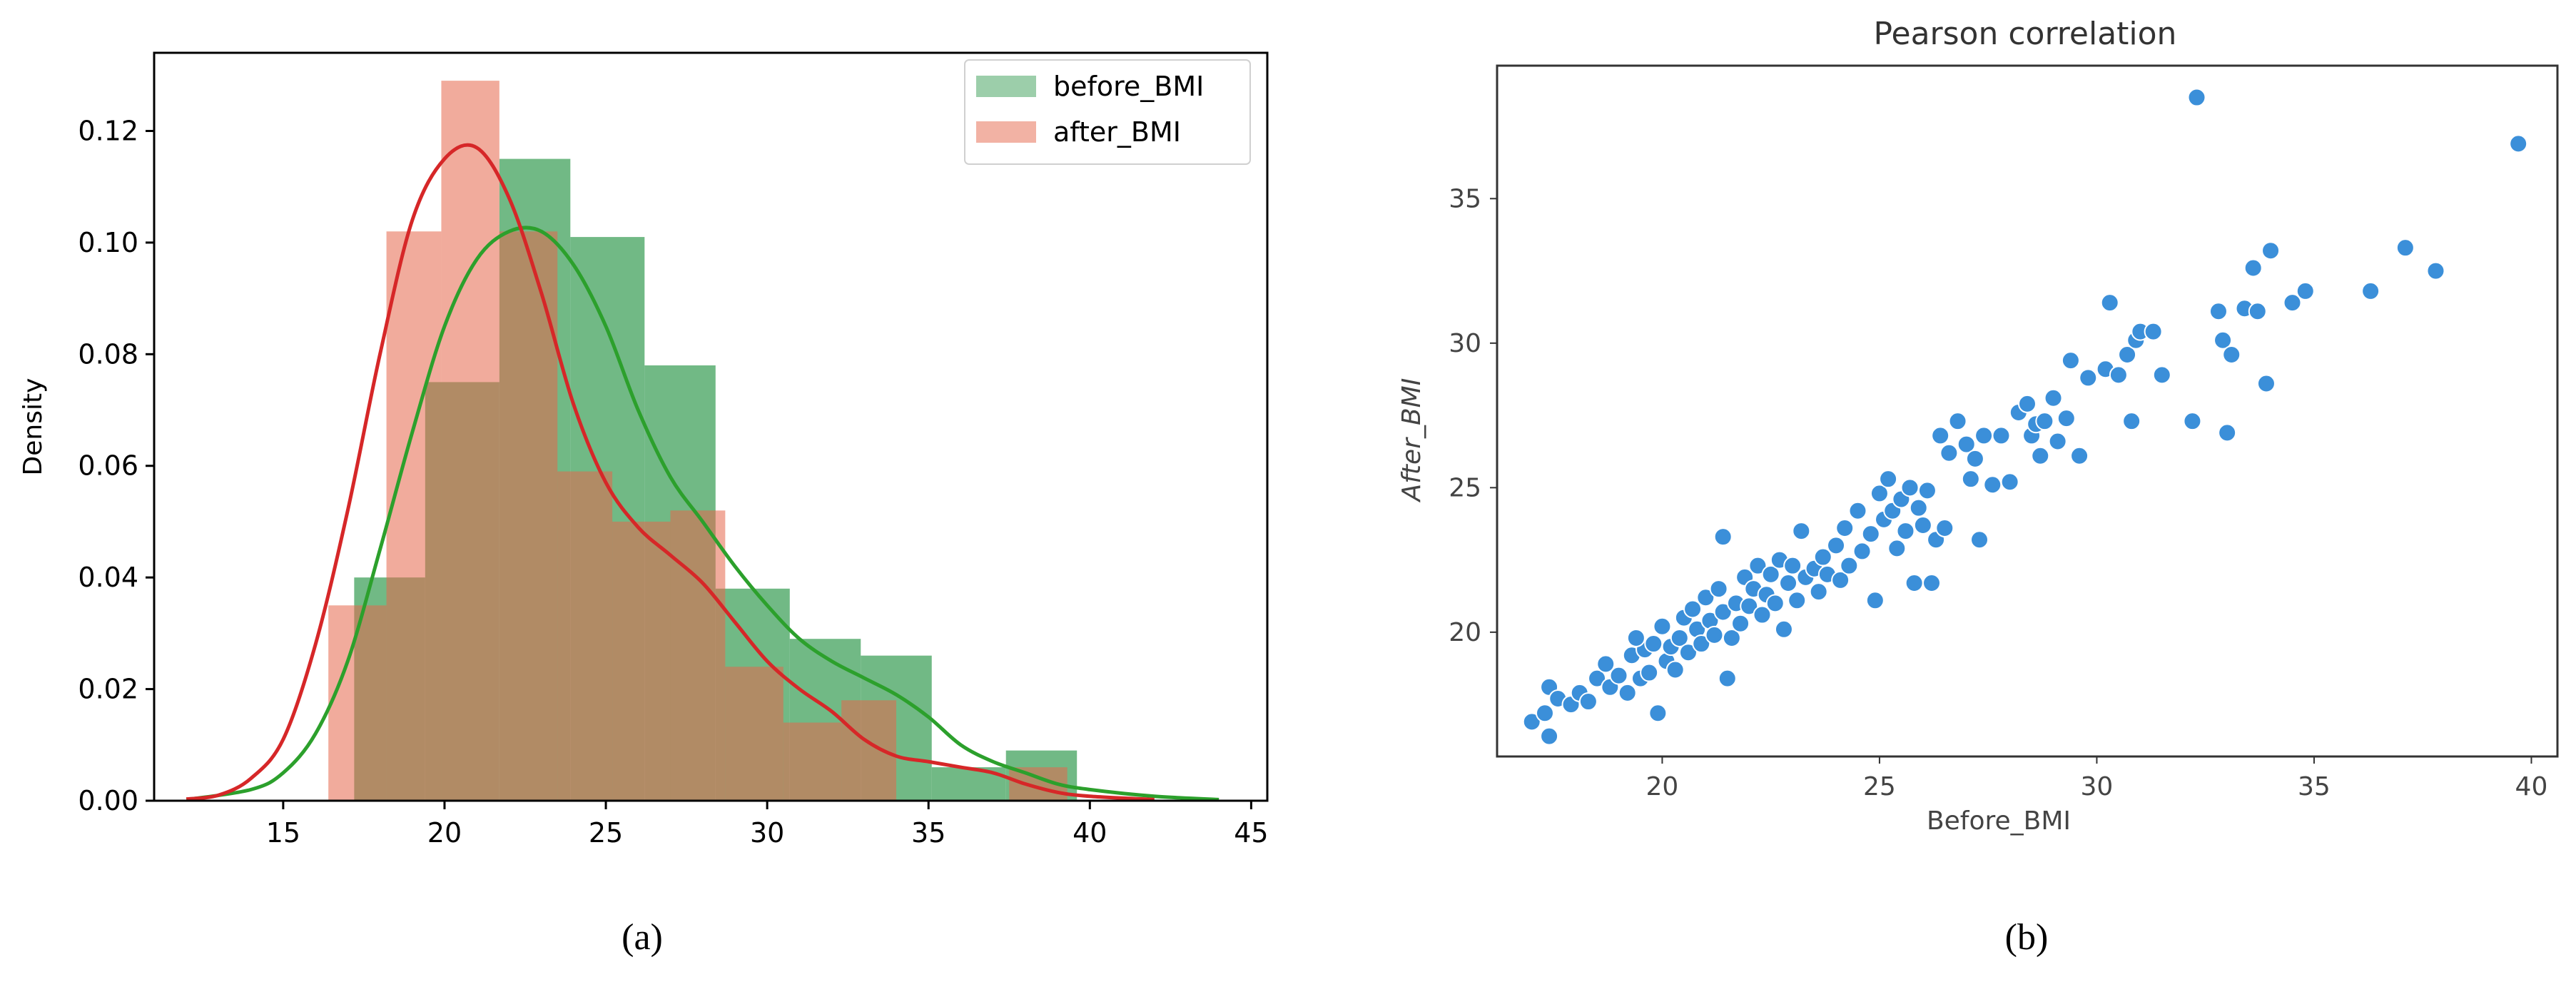  Describe the element at coordinates (1999, 821) in the screenshot. I see `x-axis-label: Before_BMI` at that location.